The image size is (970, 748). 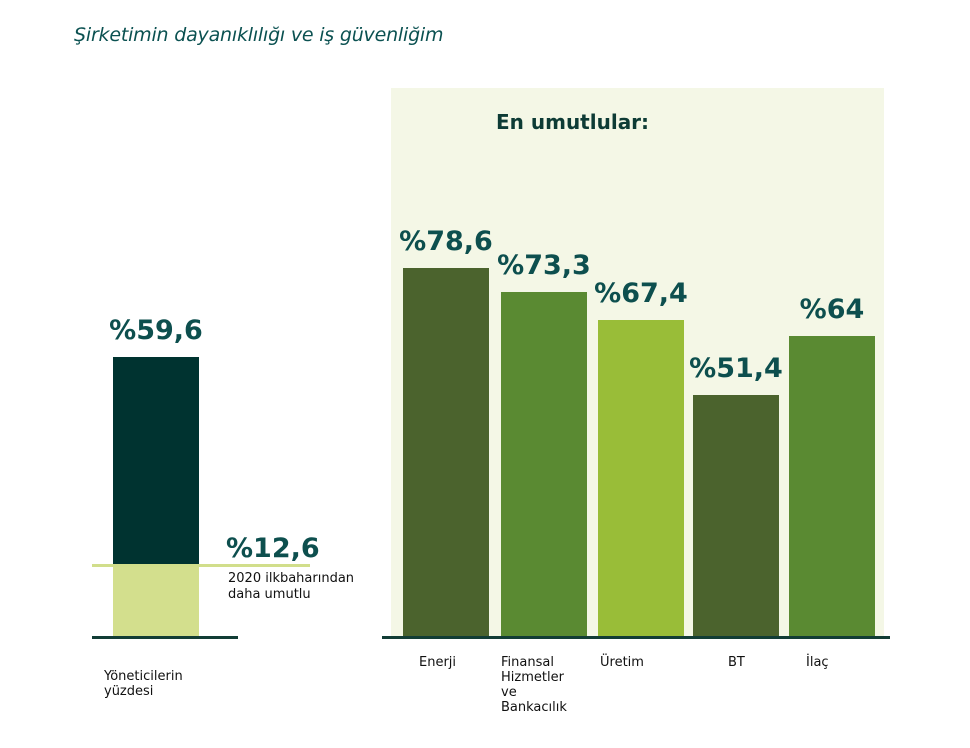 I want to click on category-label-line: BT, so click(x=736, y=662).